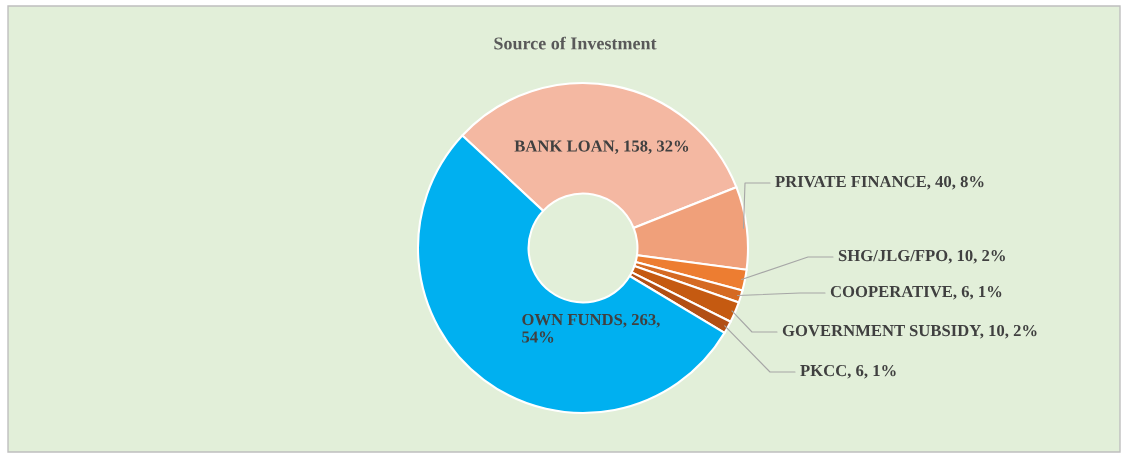 Image resolution: width=1126 pixels, height=456 pixels. Describe the element at coordinates (916, 292) in the screenshot. I see `slice-label: COOPERATIVE, 6, 1%` at that location.